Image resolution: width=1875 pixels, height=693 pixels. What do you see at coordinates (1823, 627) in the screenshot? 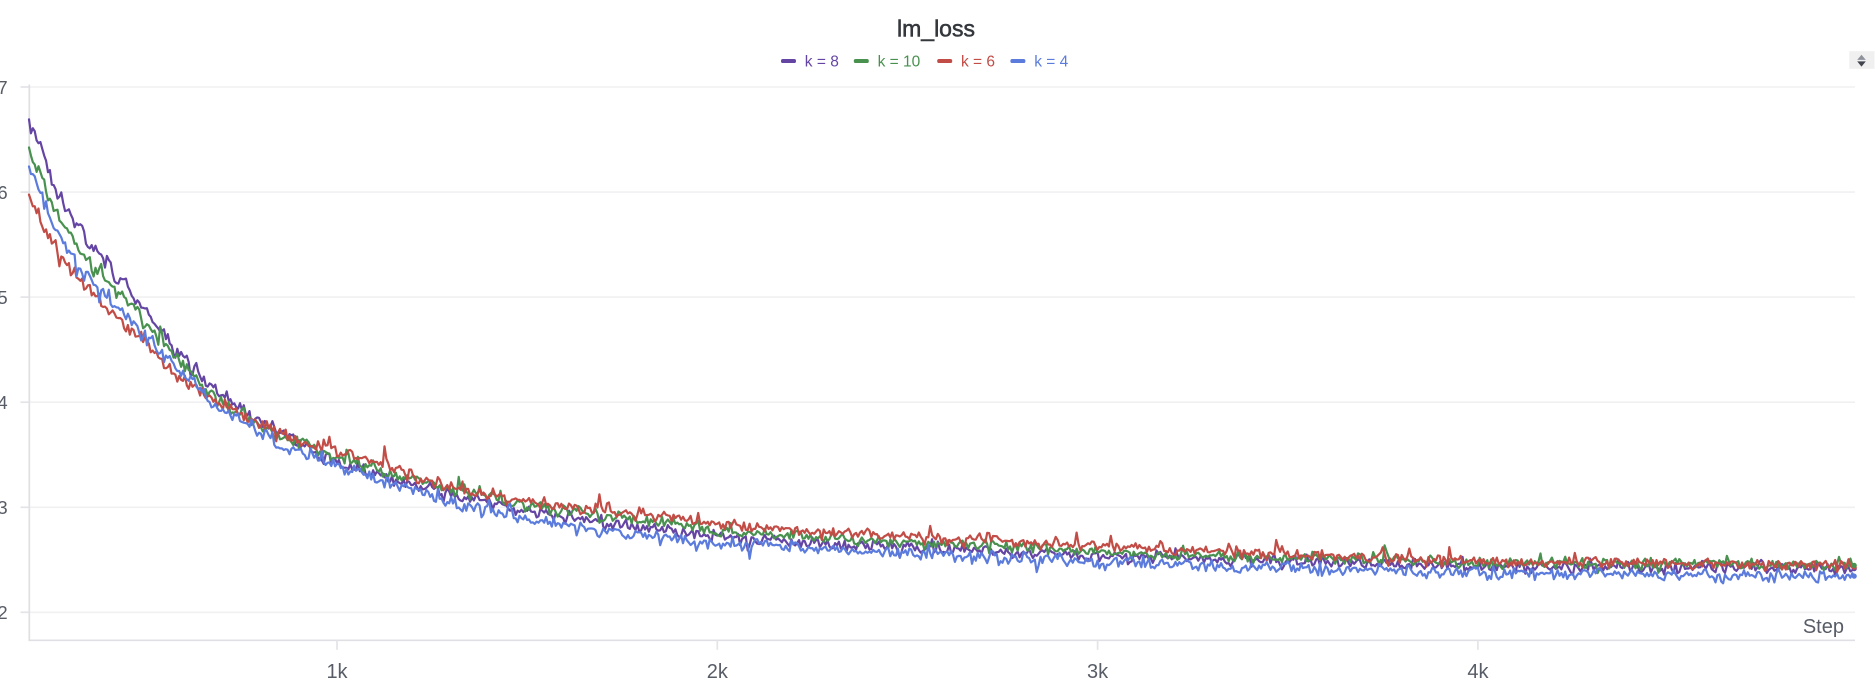
I see `svg-text: Step` at bounding box center [1823, 627].